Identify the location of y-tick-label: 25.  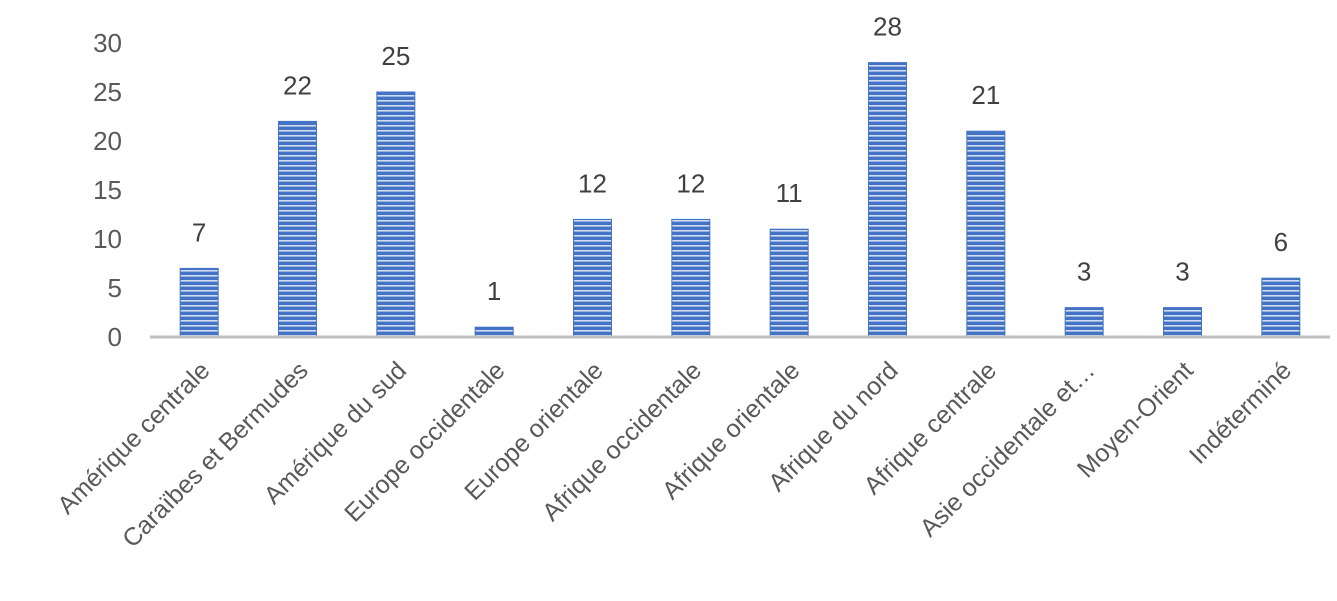
(107, 92).